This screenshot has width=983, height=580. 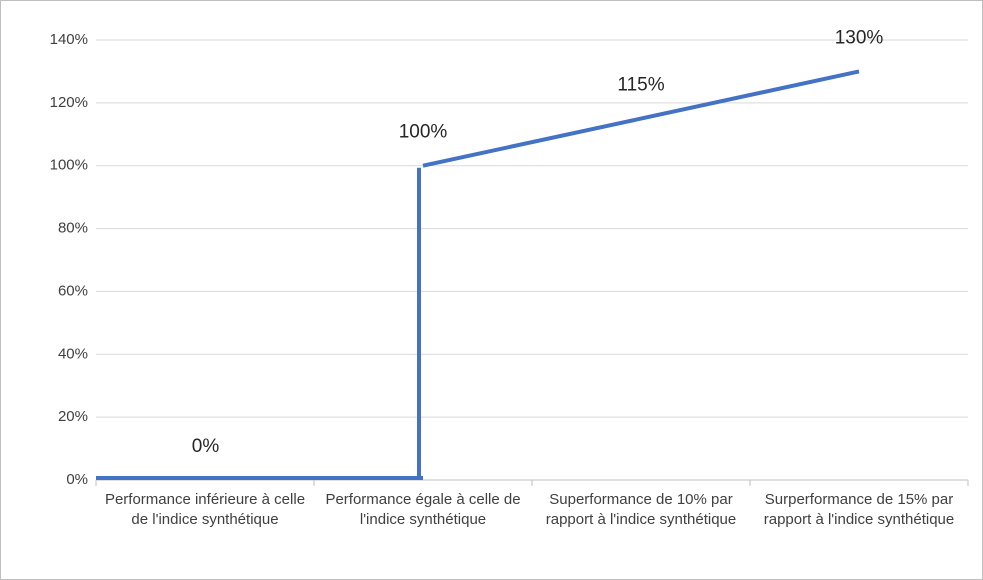 What do you see at coordinates (641, 118) in the screenshot?
I see `line-series` at bounding box center [641, 118].